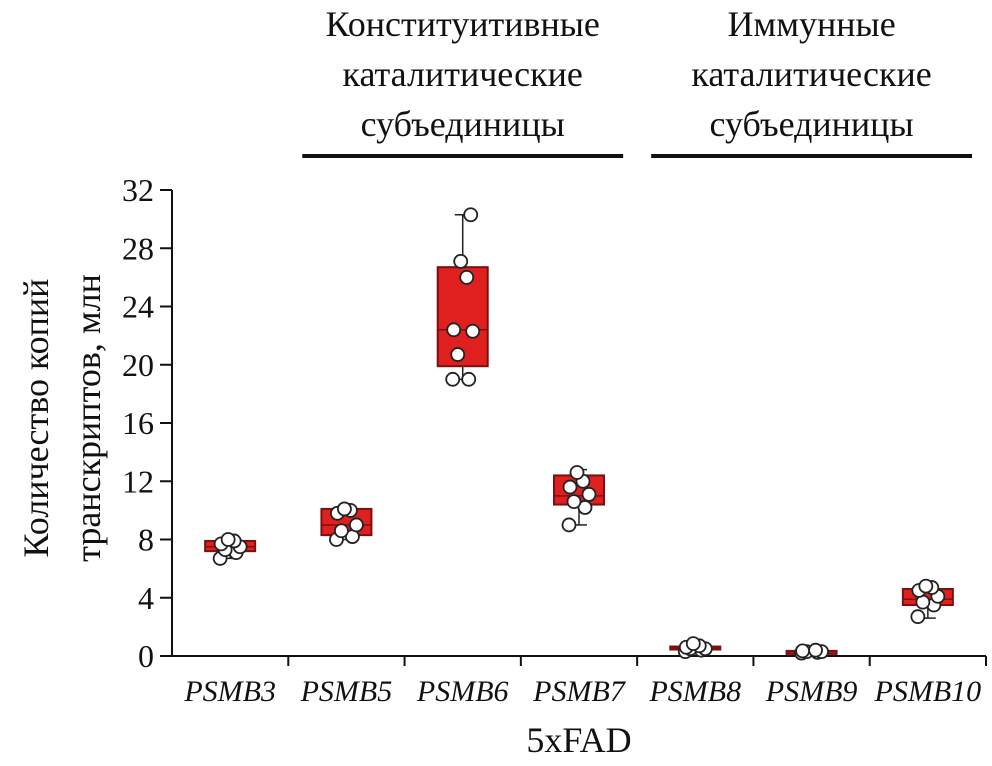 The image size is (992, 766). I want to click on y-tick-label: 20, so click(138, 365).